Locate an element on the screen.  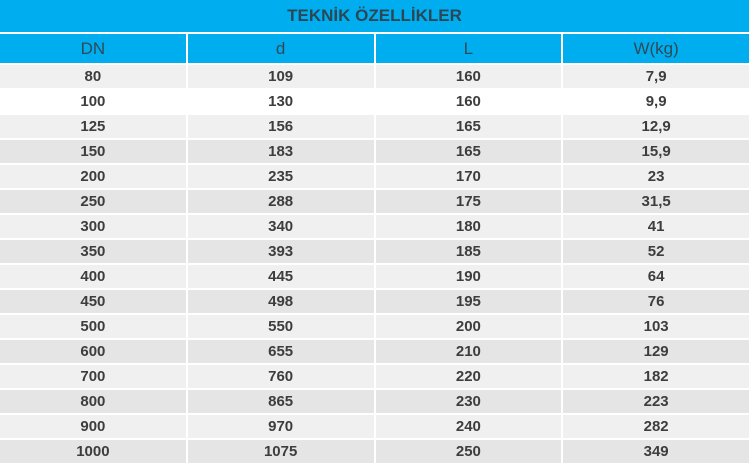
table-cell: 125 is located at coordinates (94, 127).